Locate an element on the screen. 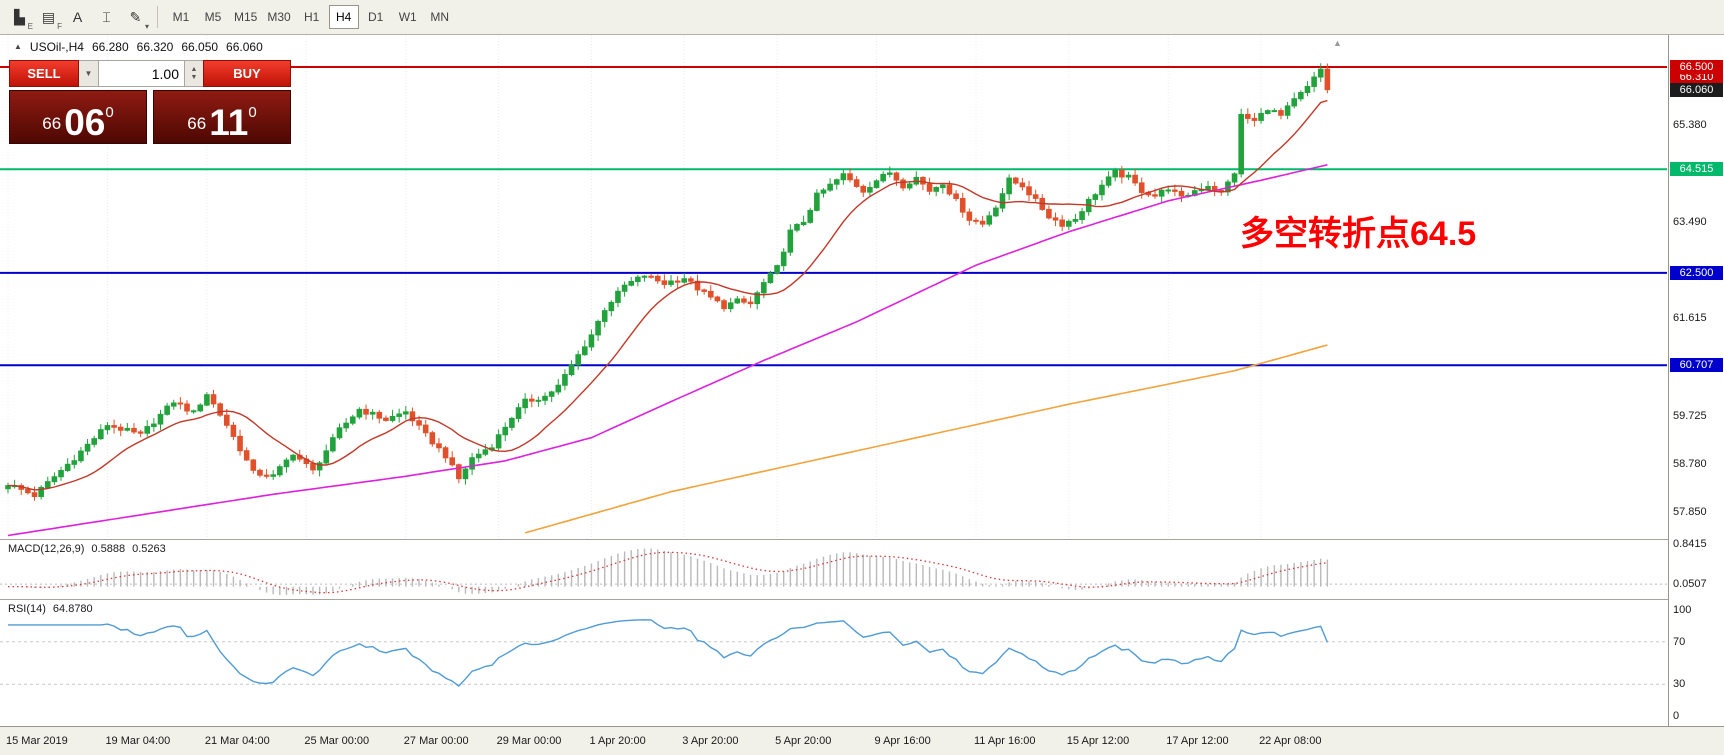  rsi-name: RSI(14) is located at coordinates (27, 609).